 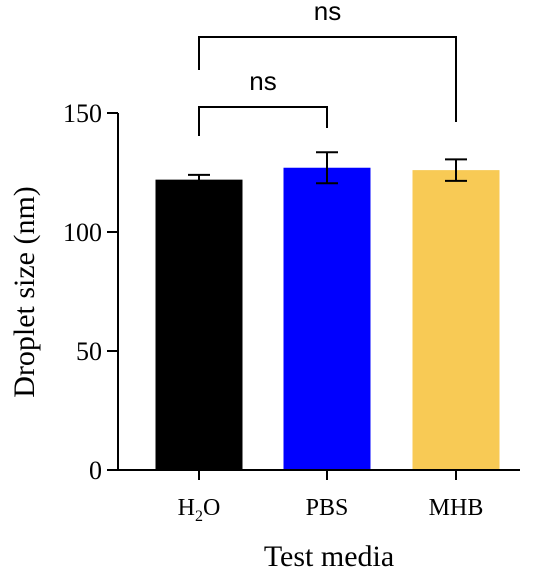 What do you see at coordinates (82, 113) in the screenshot?
I see `y-tick-label: 150` at bounding box center [82, 113].